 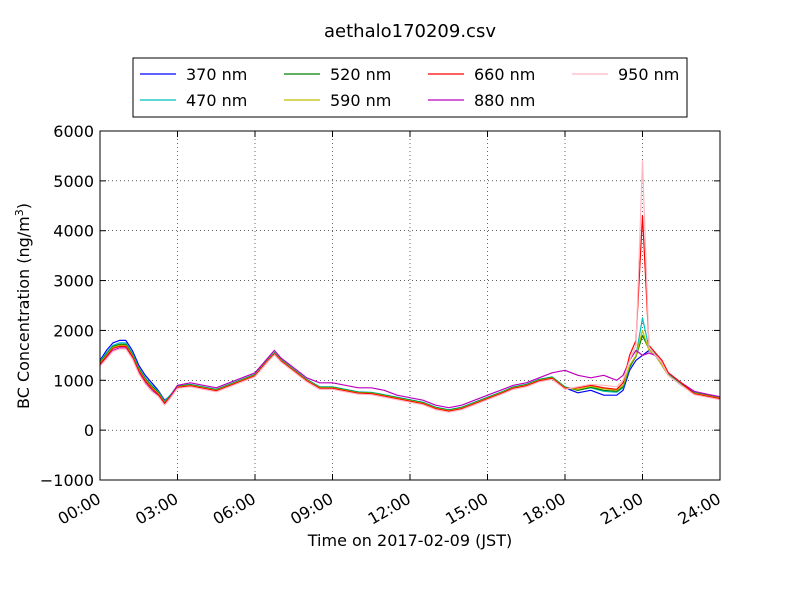 What do you see at coordinates (73, 181) in the screenshot?
I see `y-tick-label: 5000` at bounding box center [73, 181].